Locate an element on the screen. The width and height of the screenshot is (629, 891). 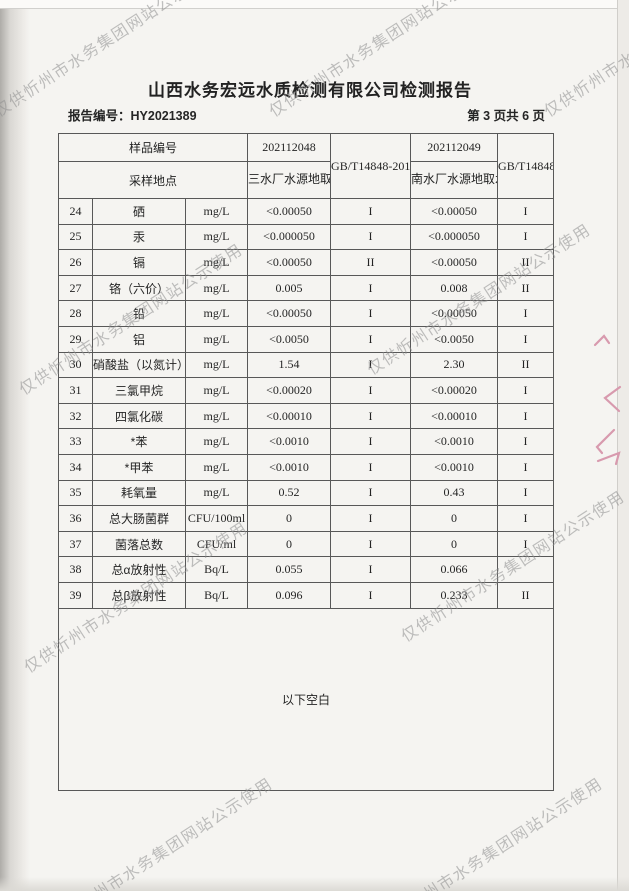
sample2-number: 202112049 is located at coordinates (454, 147).